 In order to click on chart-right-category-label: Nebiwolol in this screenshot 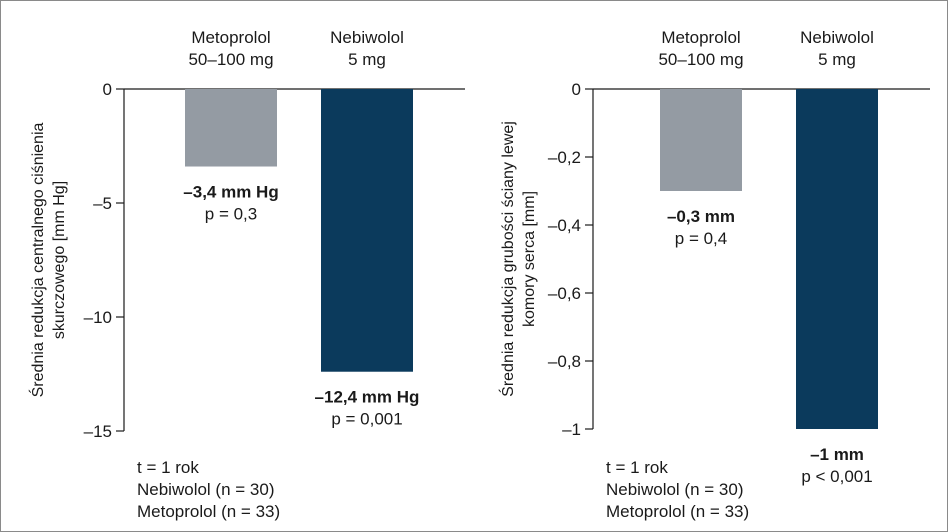, I will do `click(837, 37)`.